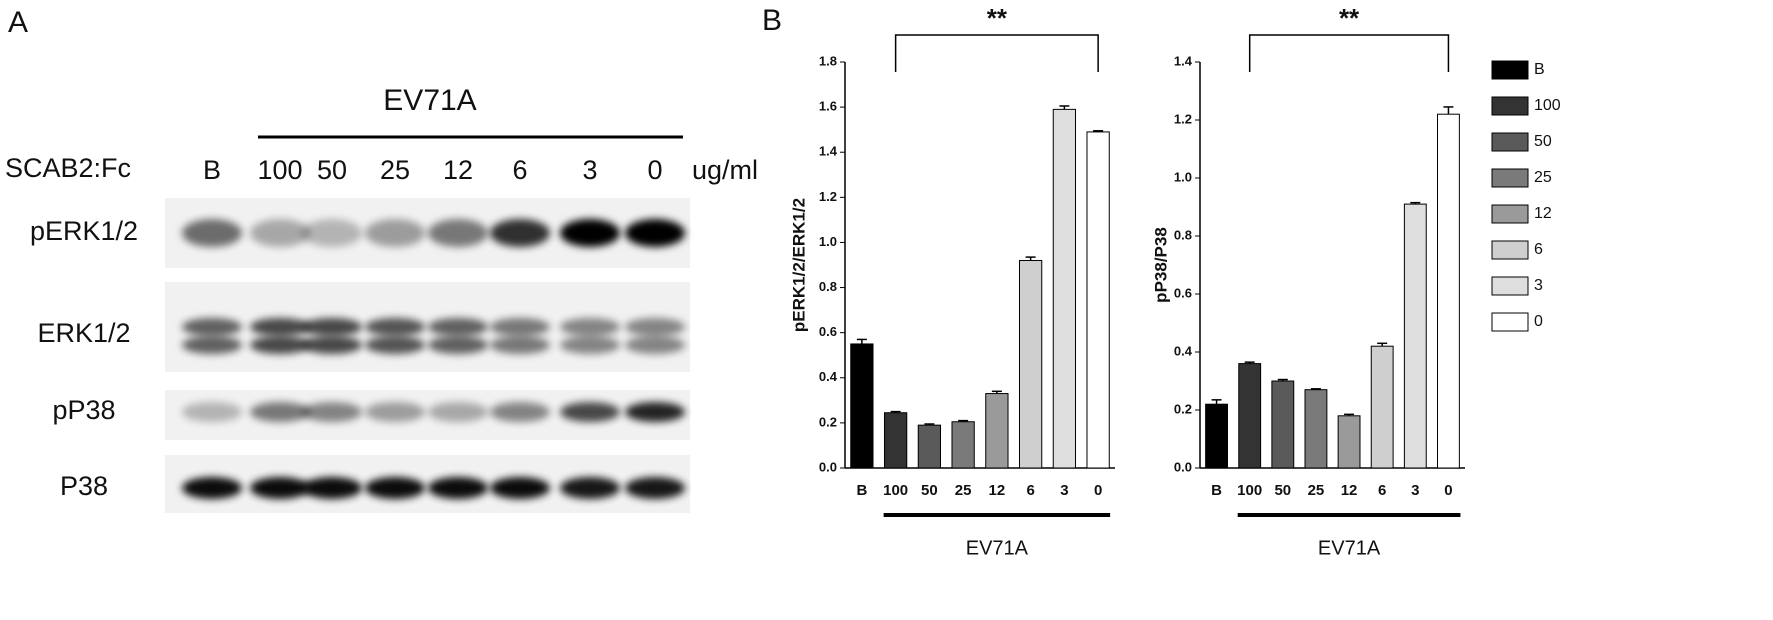 The height and width of the screenshot is (620, 1773). I want to click on row-label: P38, so click(84, 486).